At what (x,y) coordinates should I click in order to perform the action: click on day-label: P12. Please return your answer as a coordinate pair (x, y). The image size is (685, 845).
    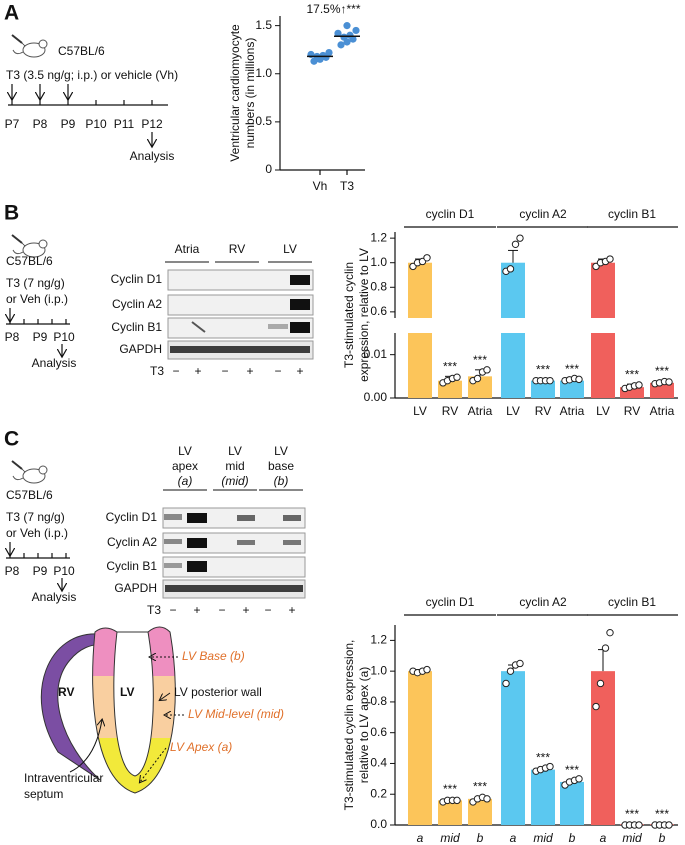
    Looking at the image, I should click on (152, 124).